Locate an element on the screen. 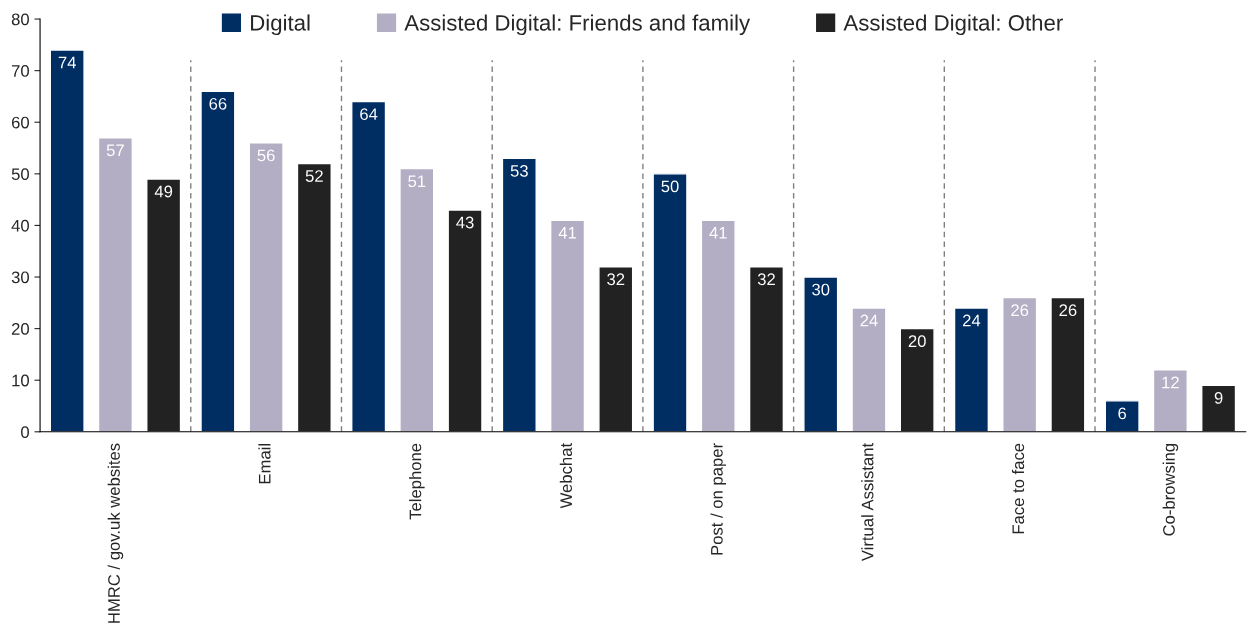 The height and width of the screenshot is (635, 1252). y-tick-label: 50 is located at coordinates (20, 174).